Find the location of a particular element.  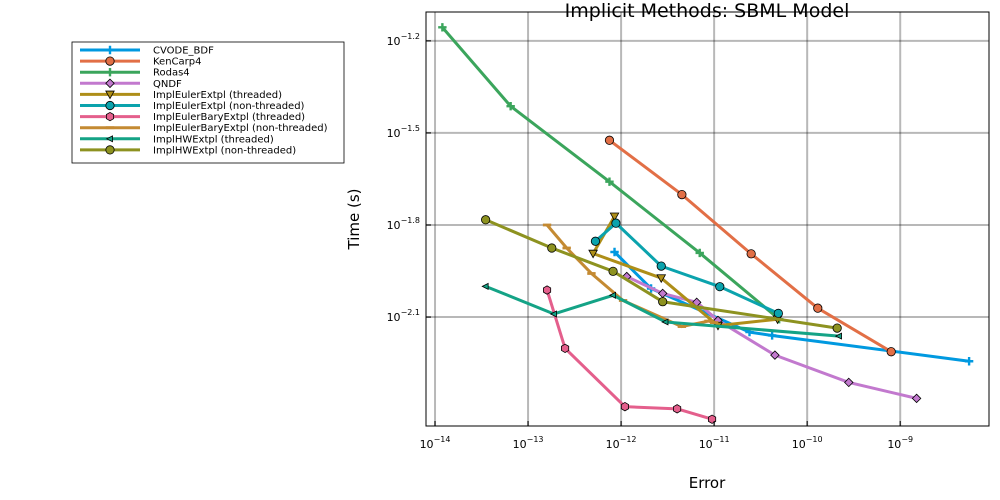

legend-label: ImplEulerExtpl (non-threaded) is located at coordinates (229, 106).